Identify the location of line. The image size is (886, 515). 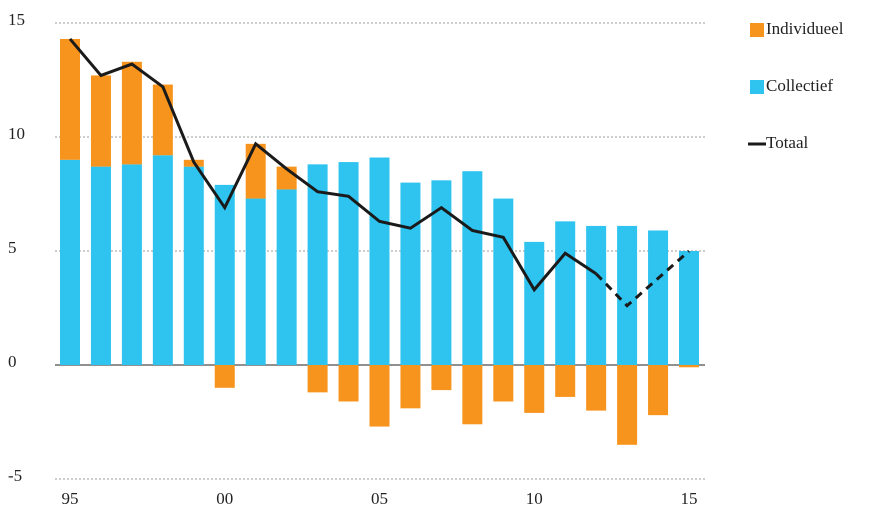
(642, 278).